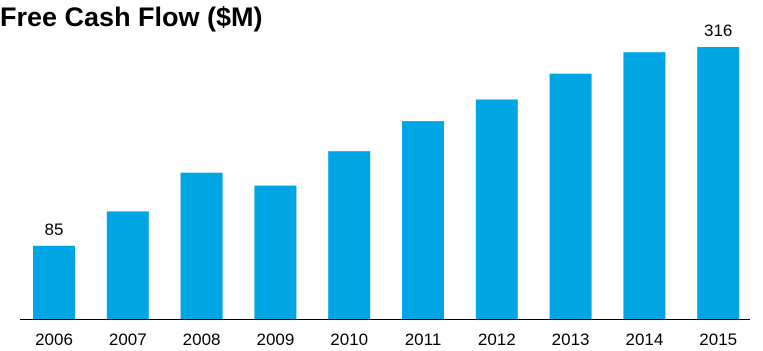  I want to click on bar-2015, so click(718, 183).